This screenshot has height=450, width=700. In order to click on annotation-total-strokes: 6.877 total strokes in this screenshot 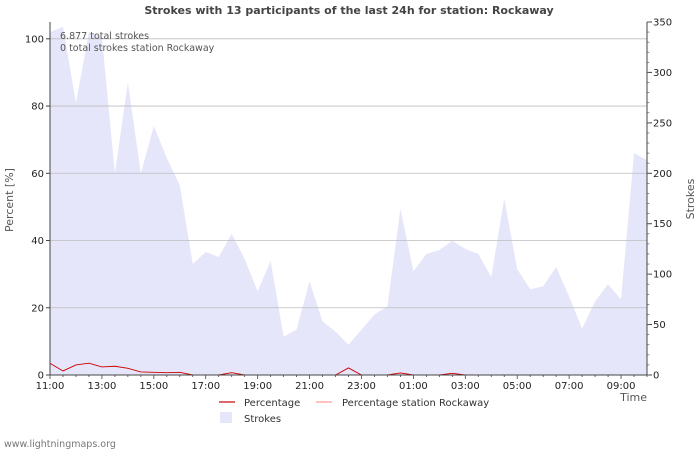, I will do `click(104, 36)`.